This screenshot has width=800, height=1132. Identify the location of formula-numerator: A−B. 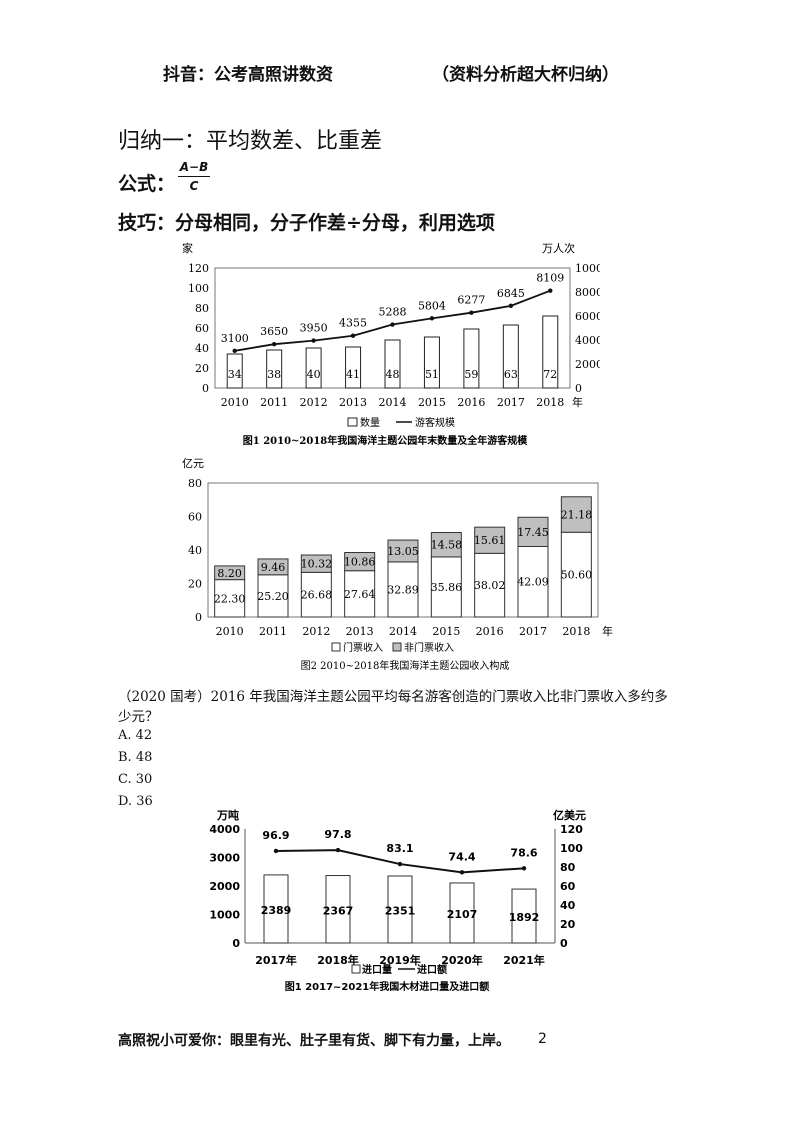
(194, 167).